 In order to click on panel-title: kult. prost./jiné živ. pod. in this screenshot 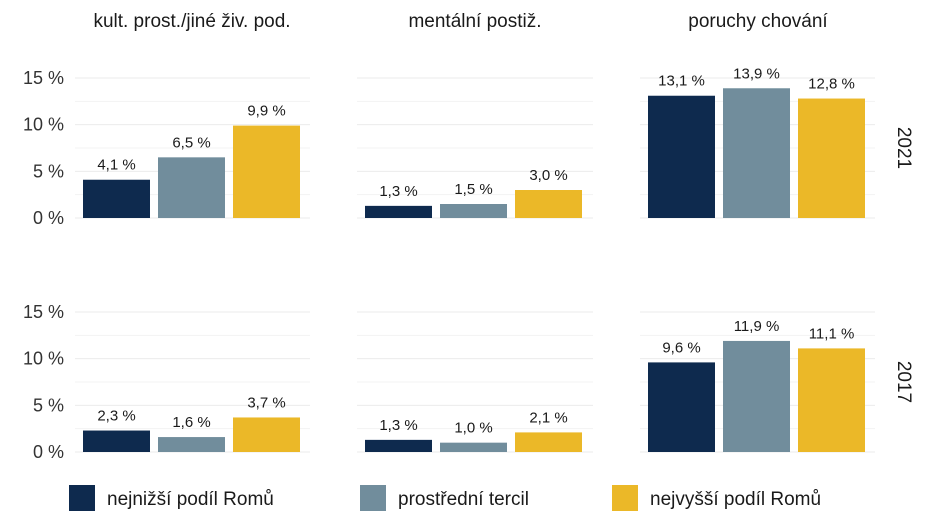, I will do `click(191, 21)`.